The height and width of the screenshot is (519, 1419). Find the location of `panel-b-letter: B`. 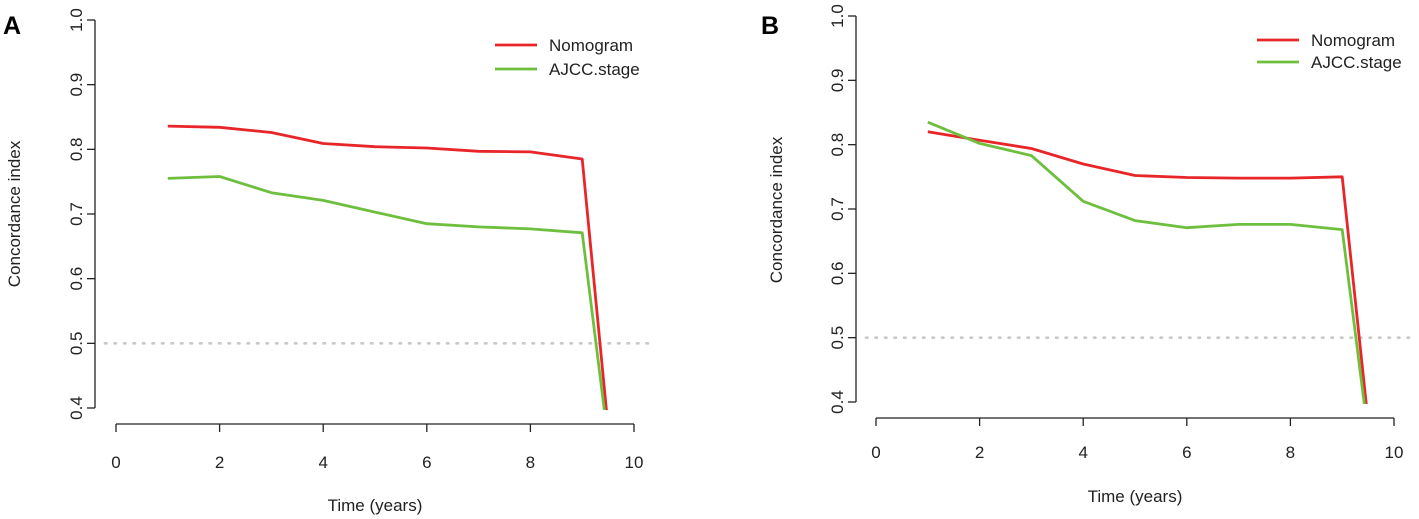

panel-b-letter: B is located at coordinates (770, 26).